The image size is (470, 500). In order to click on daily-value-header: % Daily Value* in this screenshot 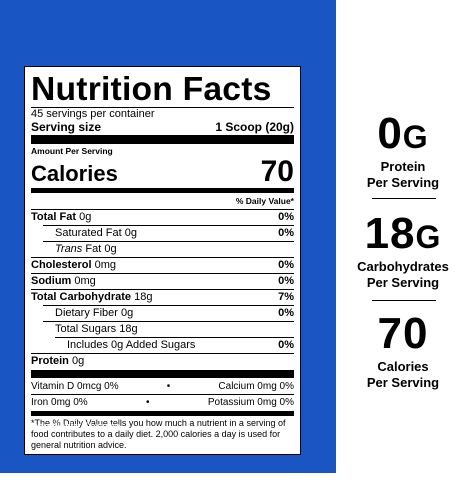, I will do `click(264, 201)`.